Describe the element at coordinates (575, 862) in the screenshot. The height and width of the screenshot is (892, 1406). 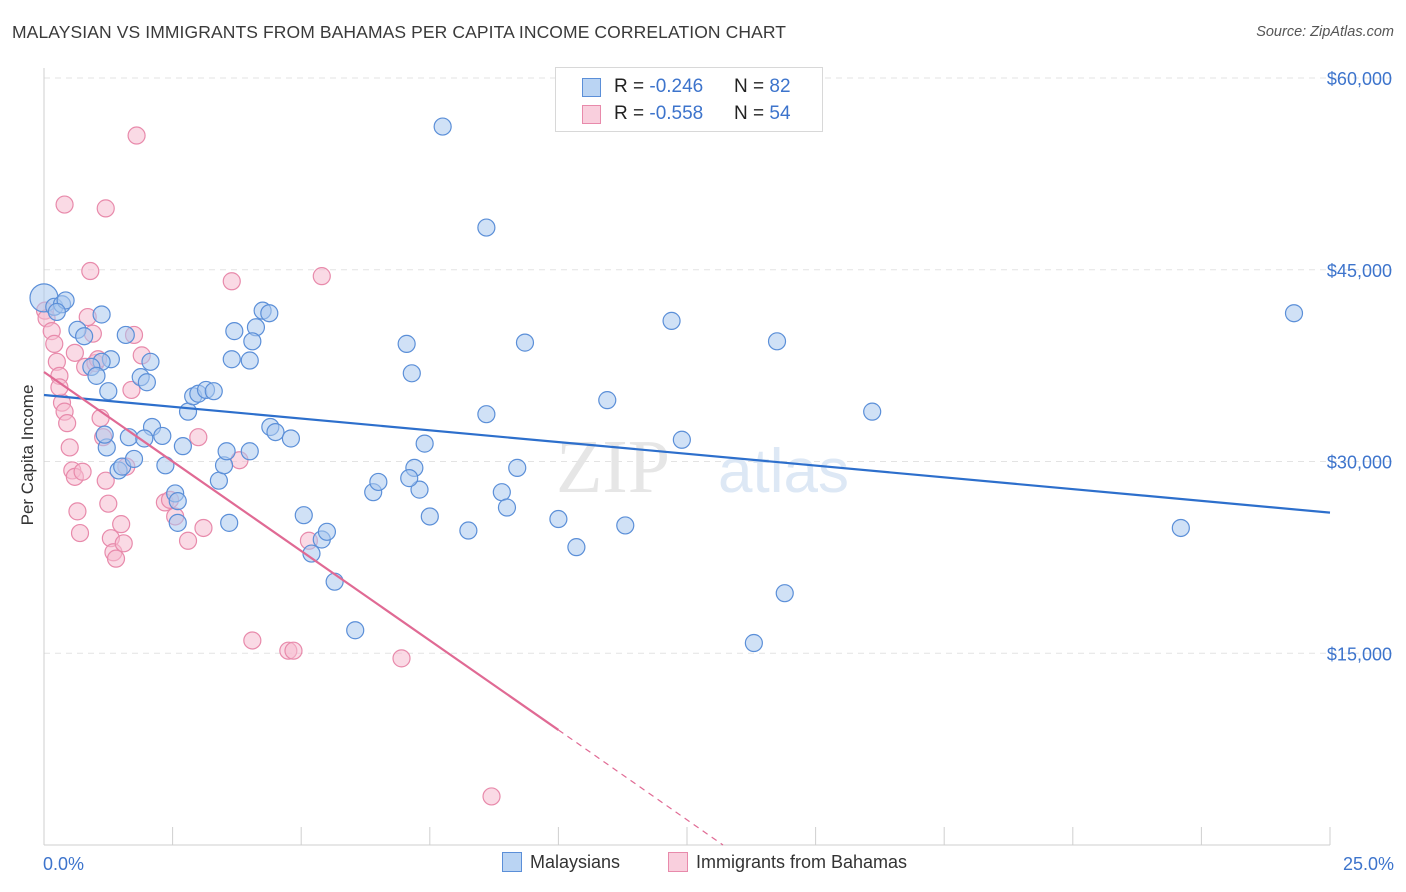
I see `bottom-legend-label-malaysians: Malaysians` at that location.